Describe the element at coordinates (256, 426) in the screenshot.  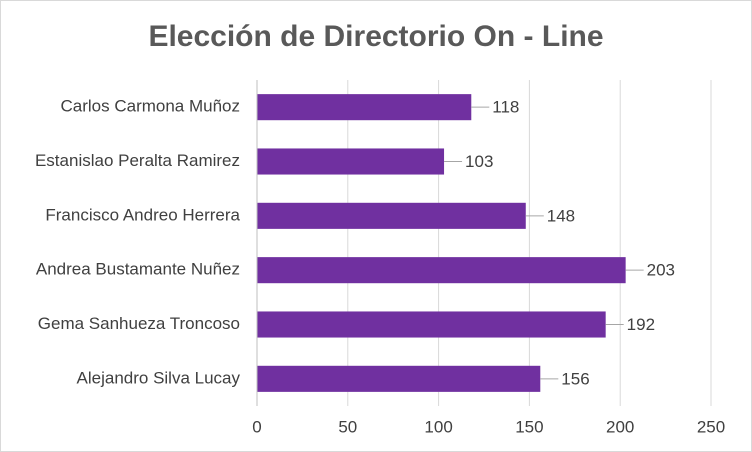
I see `x-tick-label: 0` at that location.